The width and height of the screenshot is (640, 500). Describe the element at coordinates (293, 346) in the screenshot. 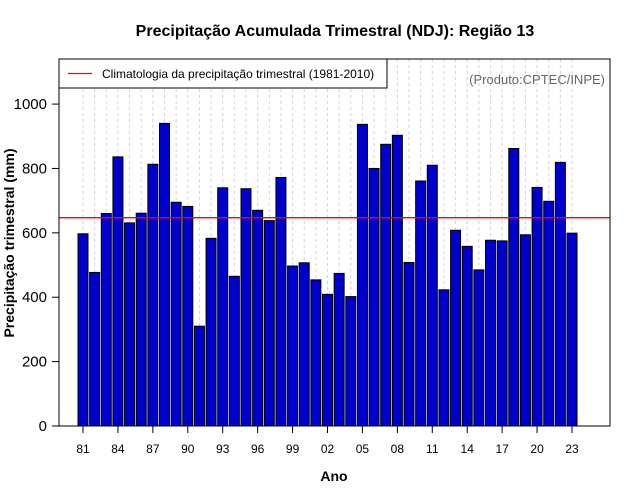

I see `bar-1999` at that location.